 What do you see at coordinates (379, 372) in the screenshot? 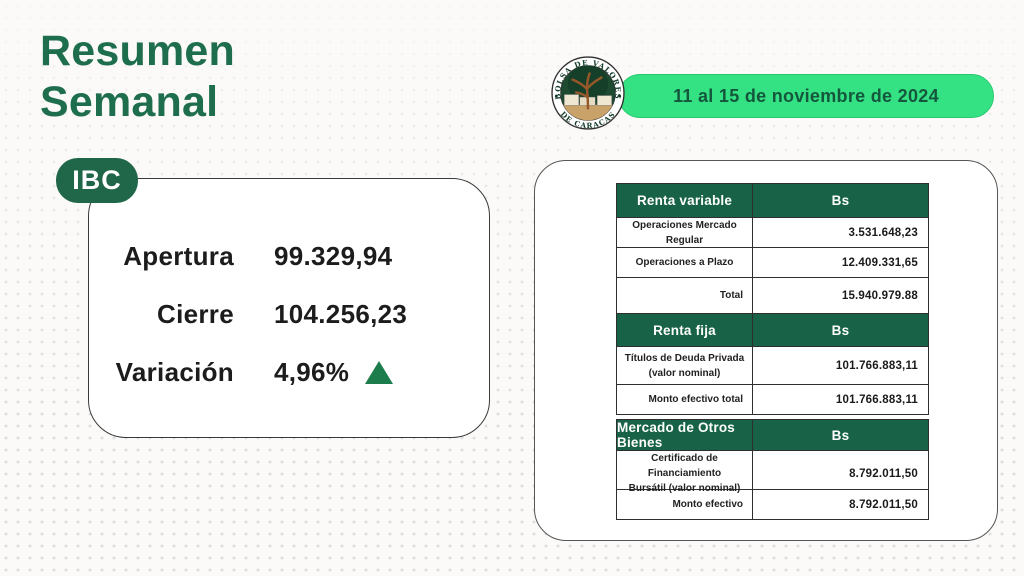
I see `up-triangle-icon` at bounding box center [379, 372].